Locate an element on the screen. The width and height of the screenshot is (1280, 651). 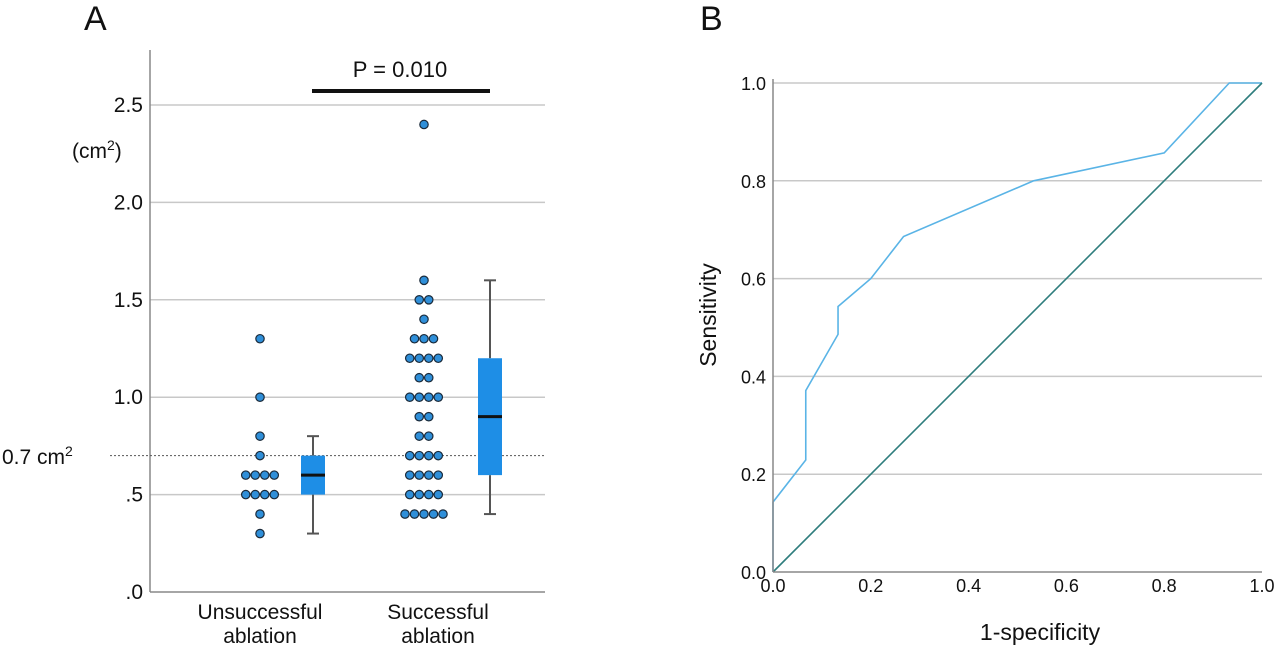
x-tick-label: 0.6 is located at coordinates (1066, 586).